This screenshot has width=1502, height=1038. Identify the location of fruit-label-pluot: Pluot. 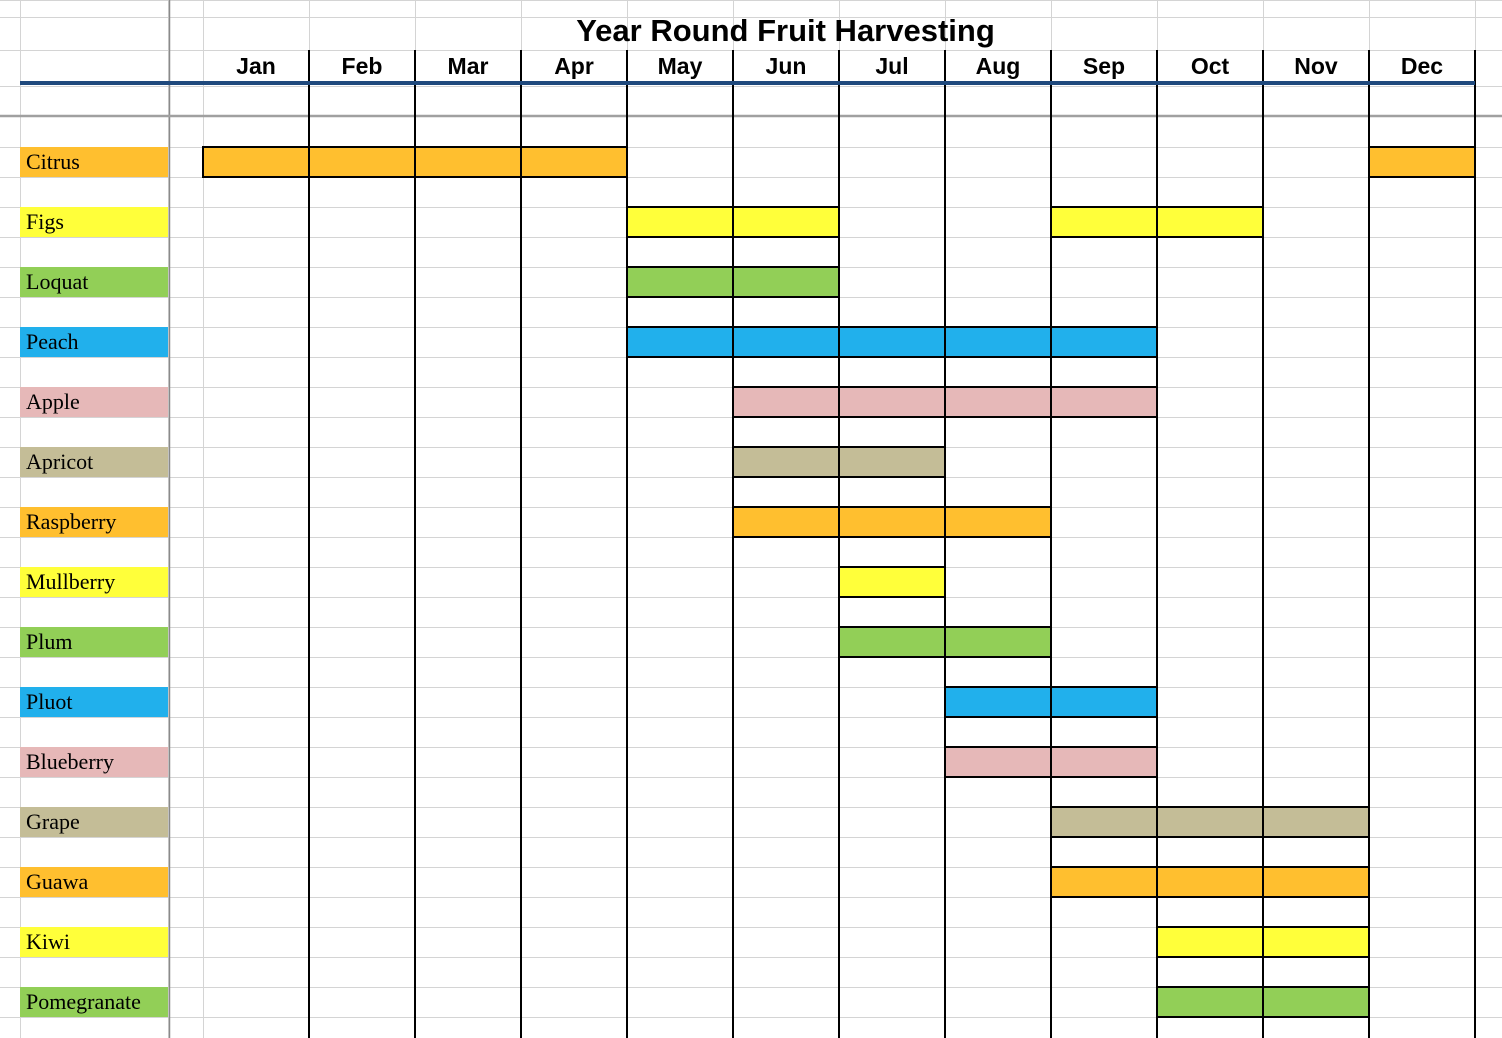
(94, 702).